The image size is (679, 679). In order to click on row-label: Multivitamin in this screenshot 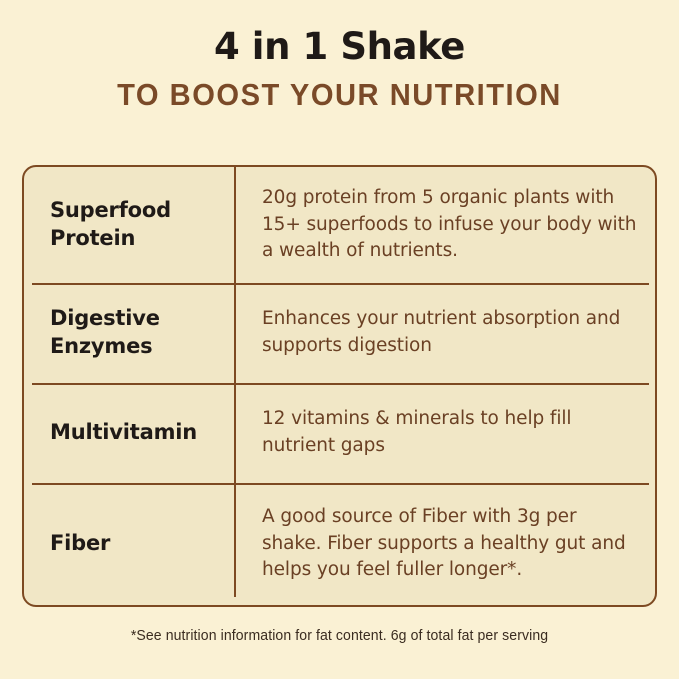, I will do `click(124, 432)`.